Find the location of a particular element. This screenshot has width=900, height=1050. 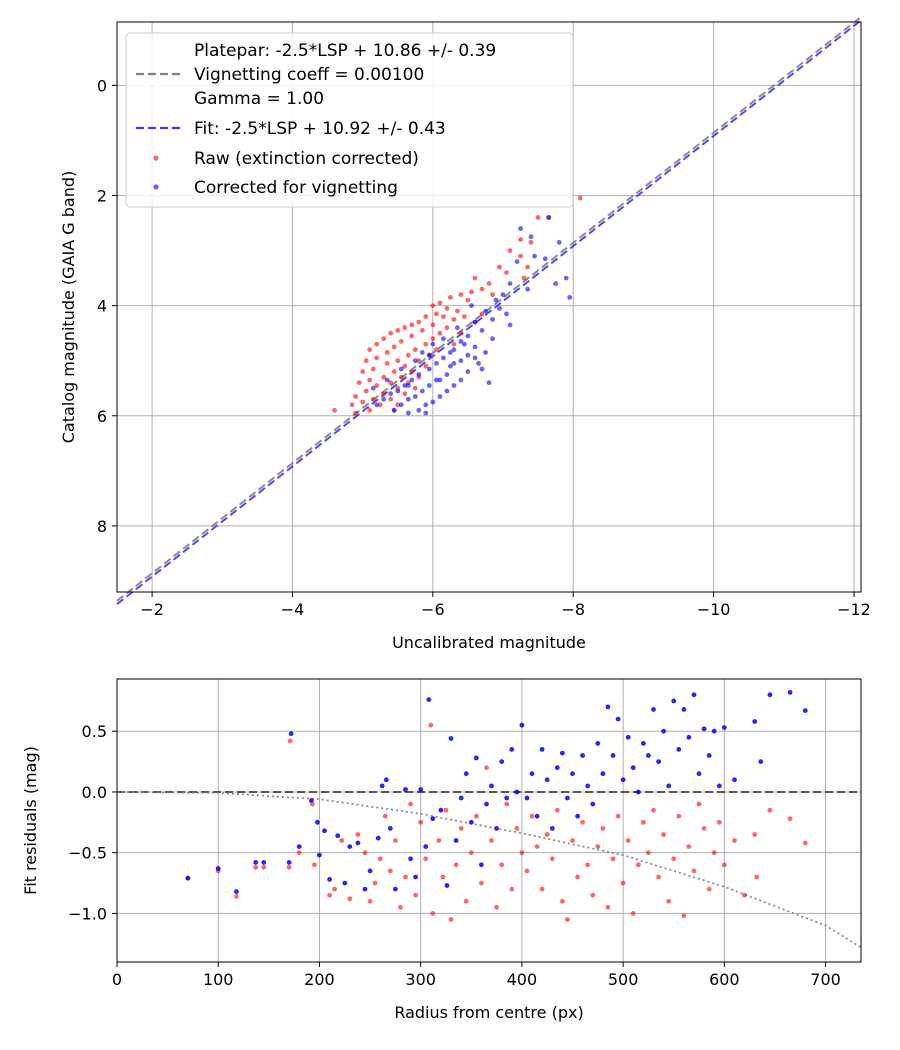

bottom-x-axis-label: Radius from centre (px) is located at coordinates (488, 1012).